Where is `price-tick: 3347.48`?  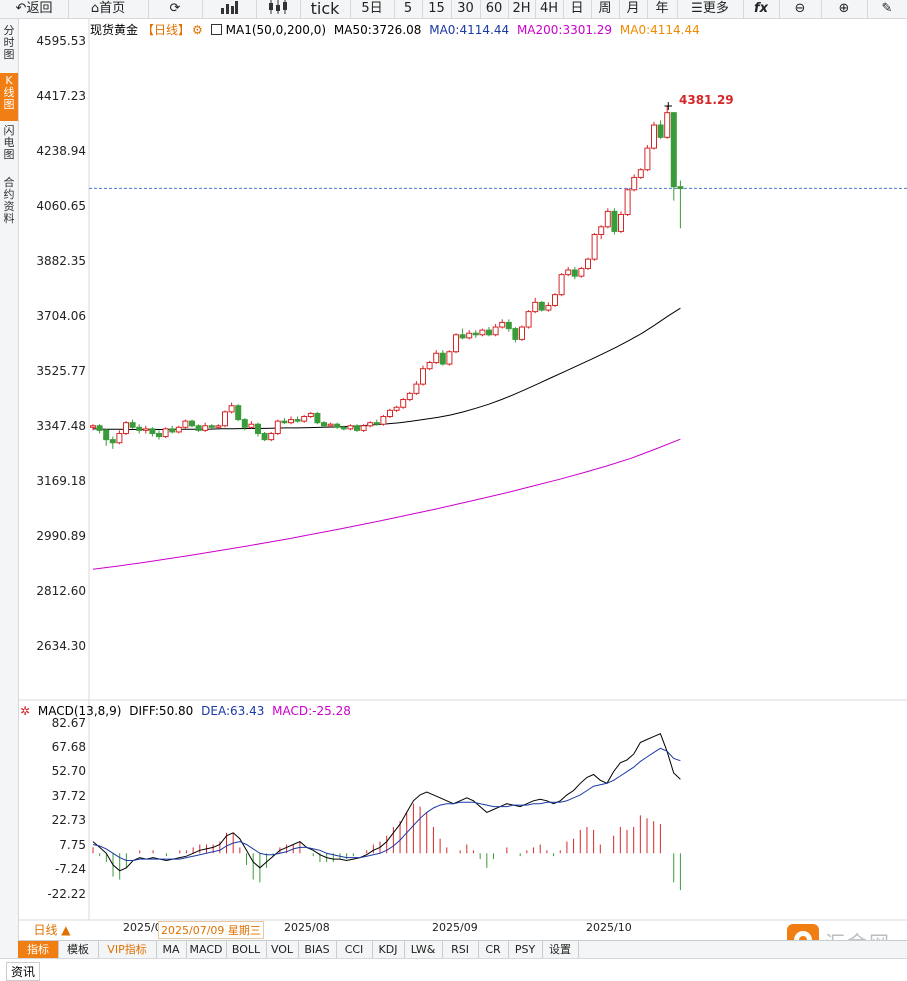 price-tick: 3347.48 is located at coordinates (61, 426).